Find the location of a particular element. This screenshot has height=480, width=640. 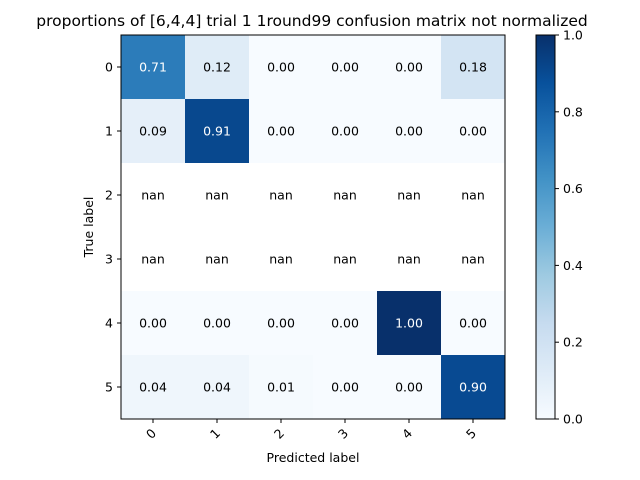

cell-value-label: 1.00 is located at coordinates (409, 323).